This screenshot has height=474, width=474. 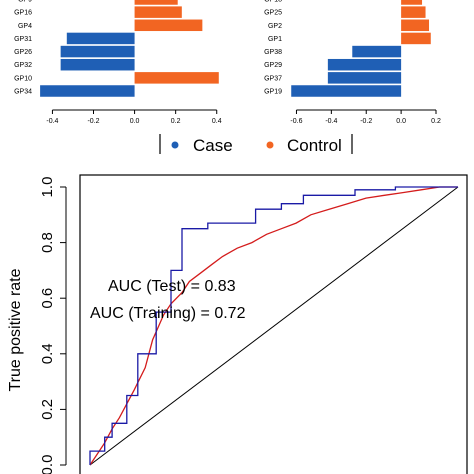 What do you see at coordinates (314, 145) in the screenshot?
I see `legend-label-control: Control` at bounding box center [314, 145].